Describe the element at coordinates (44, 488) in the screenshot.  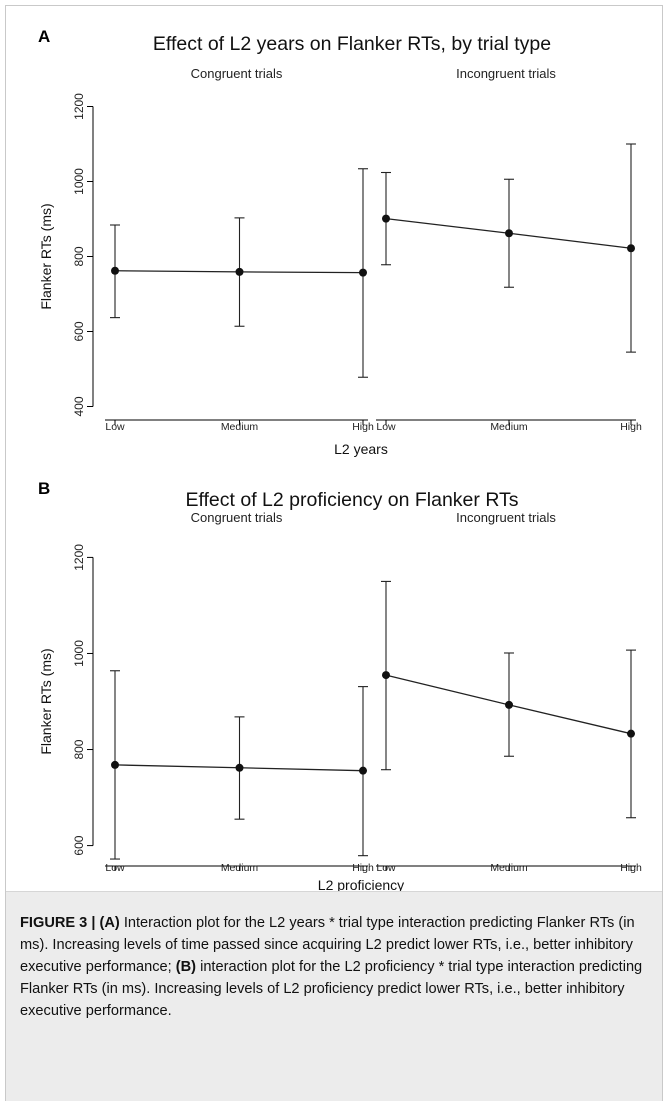
I see `panel-letter: B` at that location.